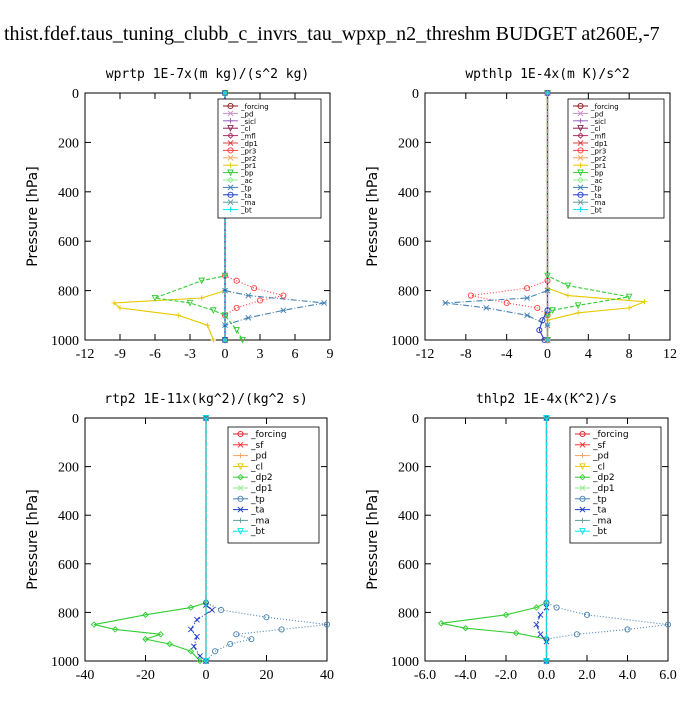  What do you see at coordinates (247, 174) in the screenshot?
I see `legend-label: _bp` at bounding box center [247, 174].